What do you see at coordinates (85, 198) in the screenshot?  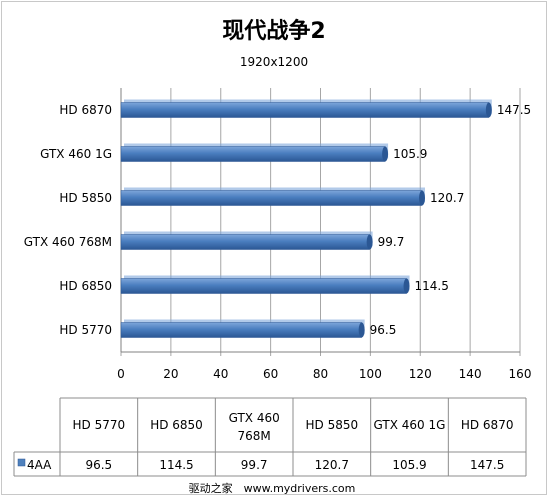 I see `category-label: HD 5850` at bounding box center [85, 198].